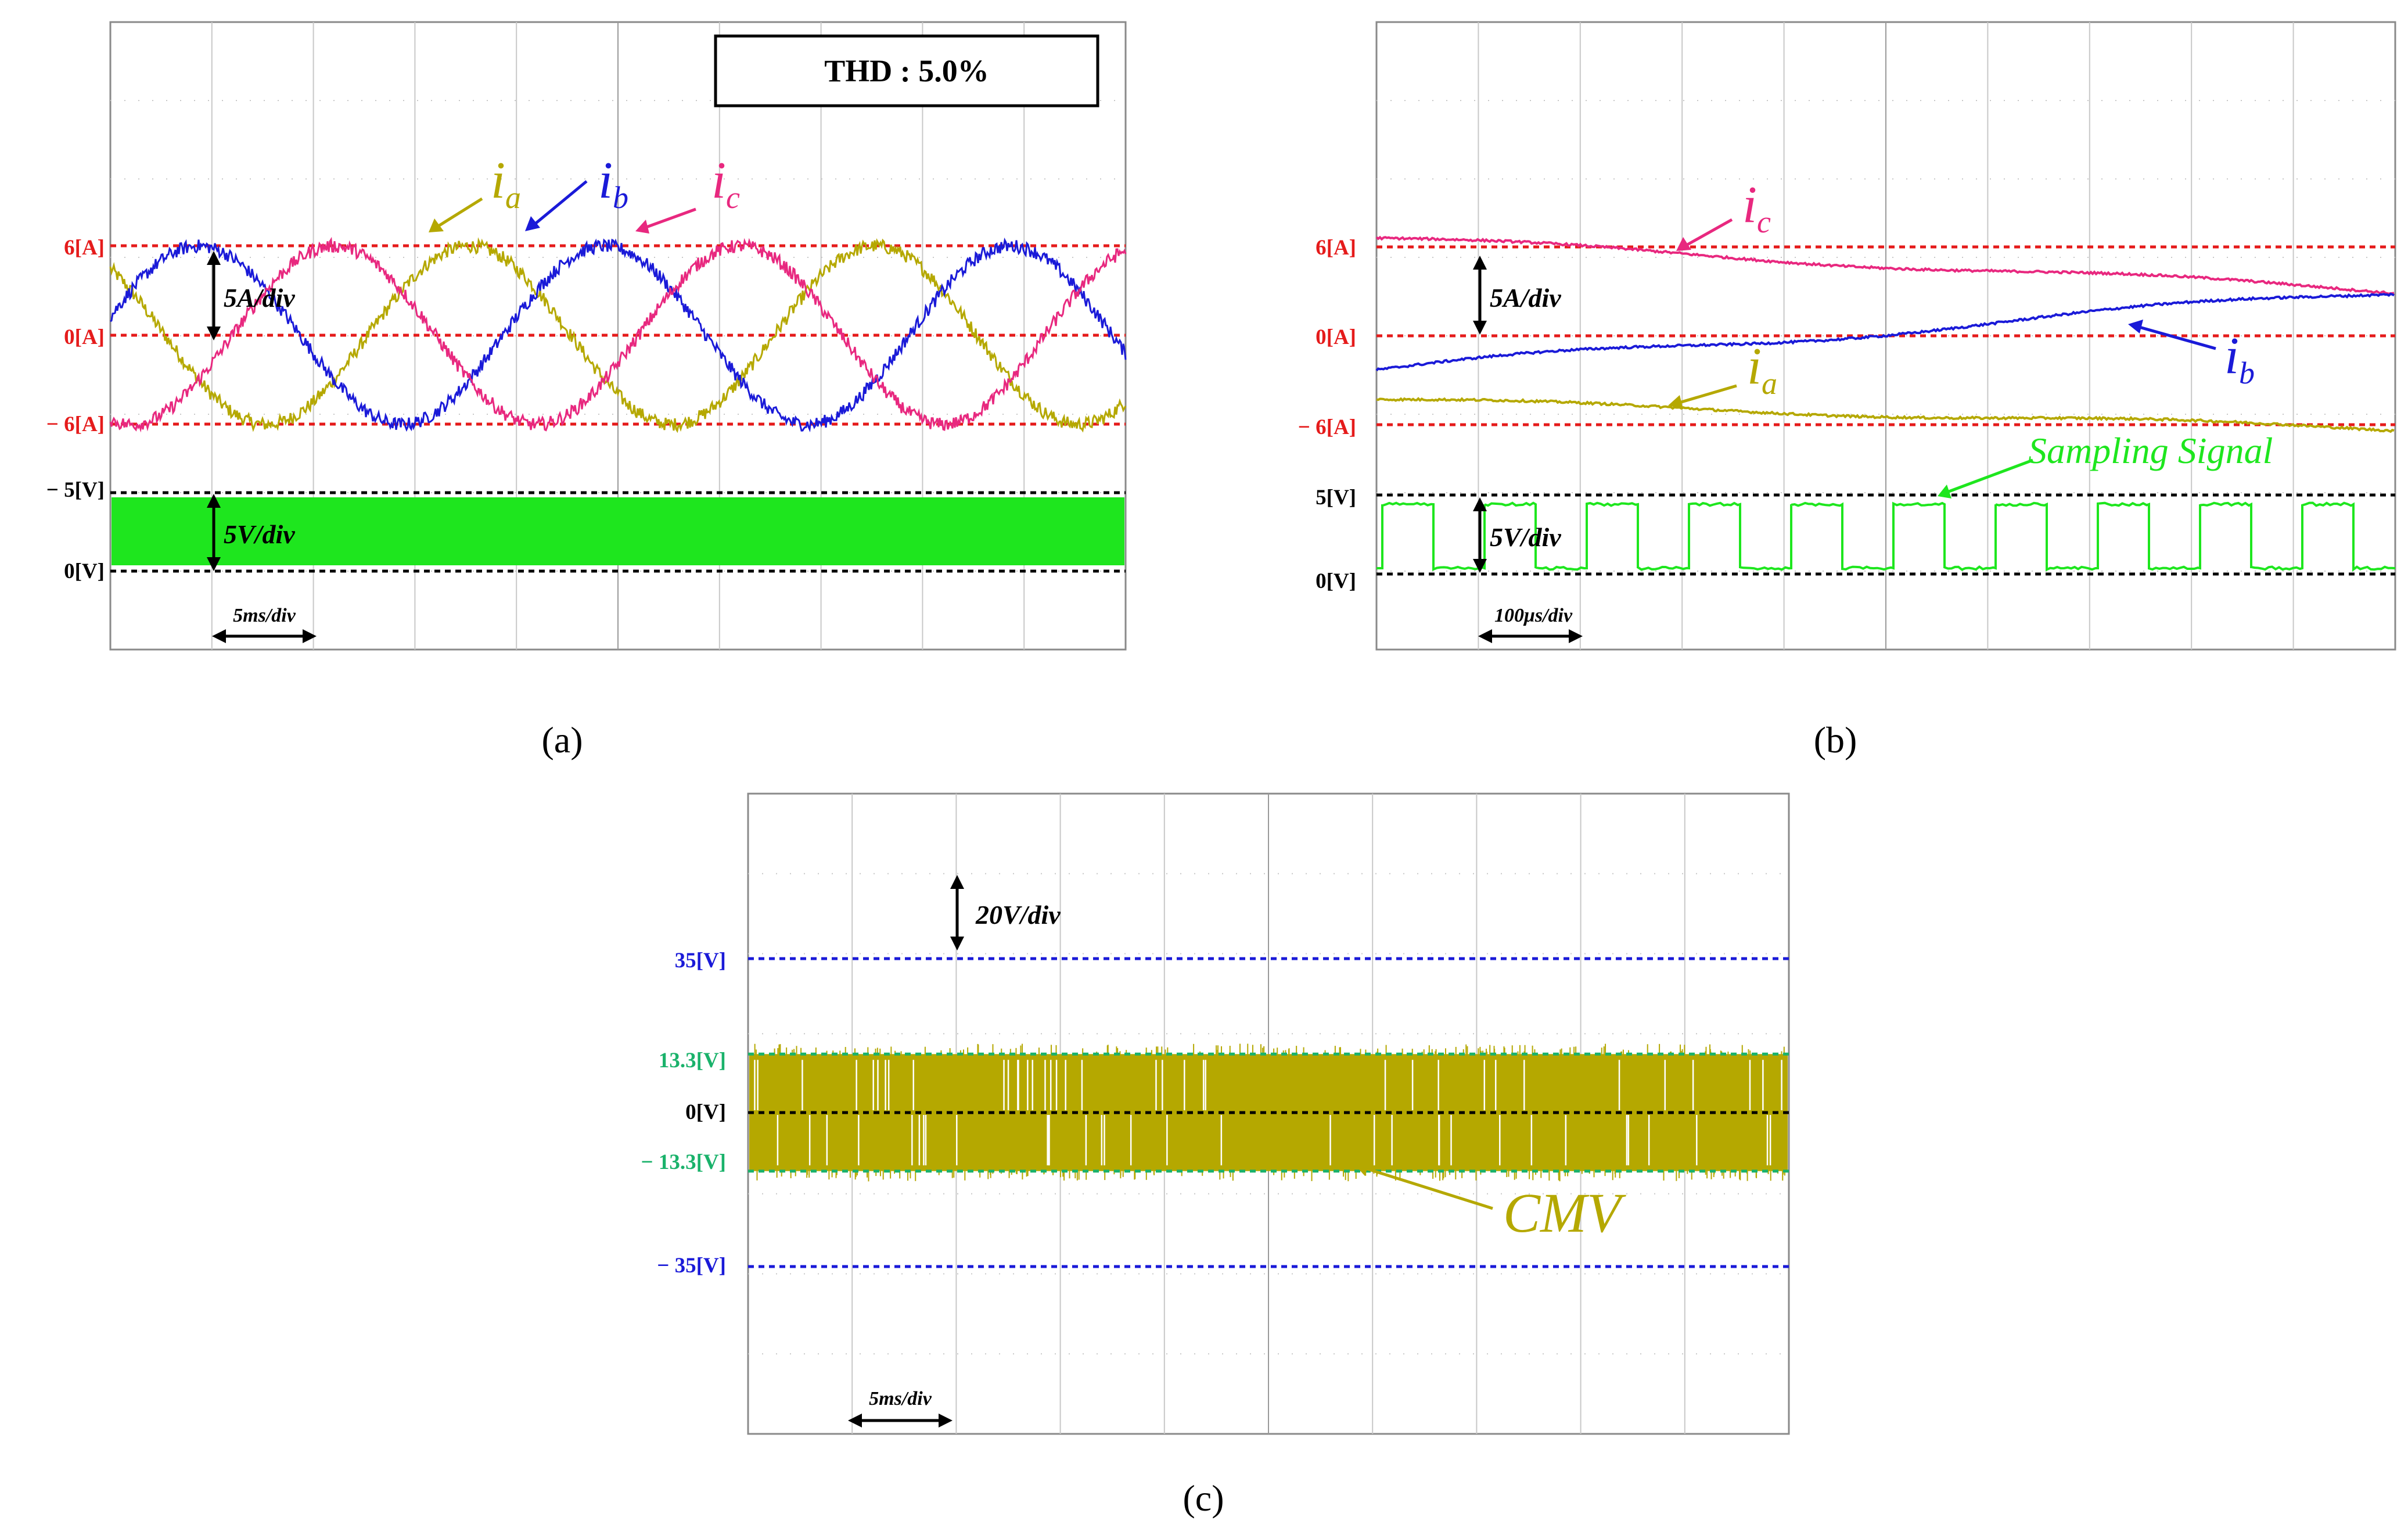 The width and height of the screenshot is (2408, 1528). I want to click on c-cmv-band, so click(1268, 1112).